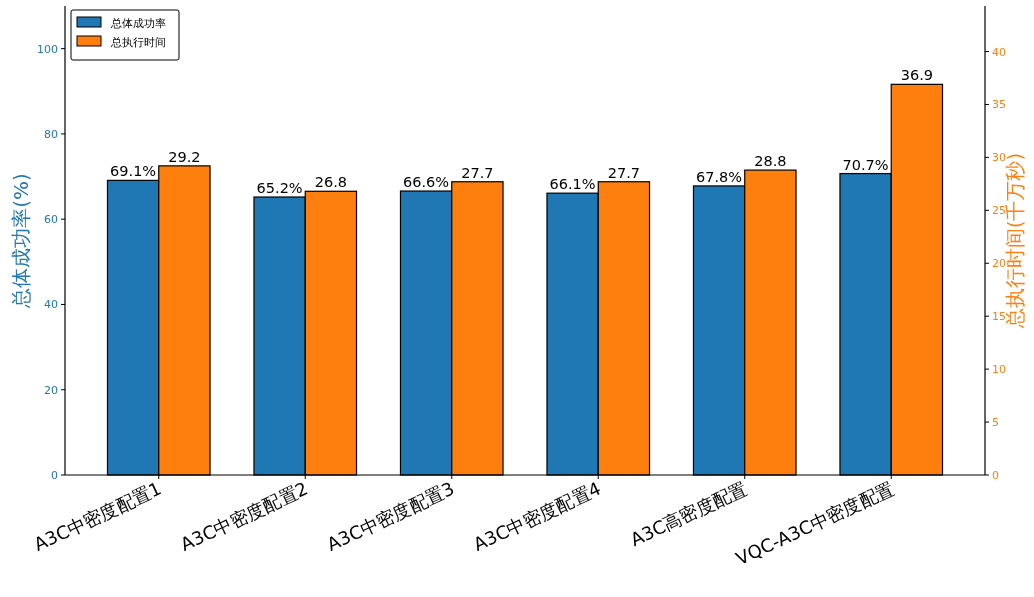 This screenshot has height=597, width=1034. What do you see at coordinates (51, 134) in the screenshot?
I see `y-tick-label: 80` at bounding box center [51, 134].